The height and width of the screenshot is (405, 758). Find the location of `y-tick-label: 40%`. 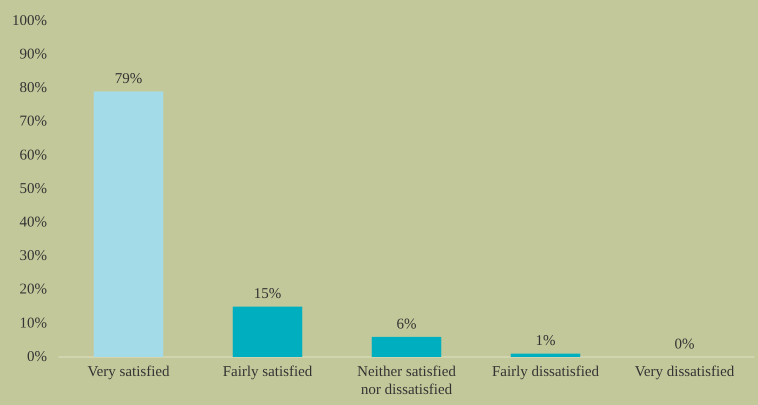

y-tick-label: 40% is located at coordinates (33, 222).